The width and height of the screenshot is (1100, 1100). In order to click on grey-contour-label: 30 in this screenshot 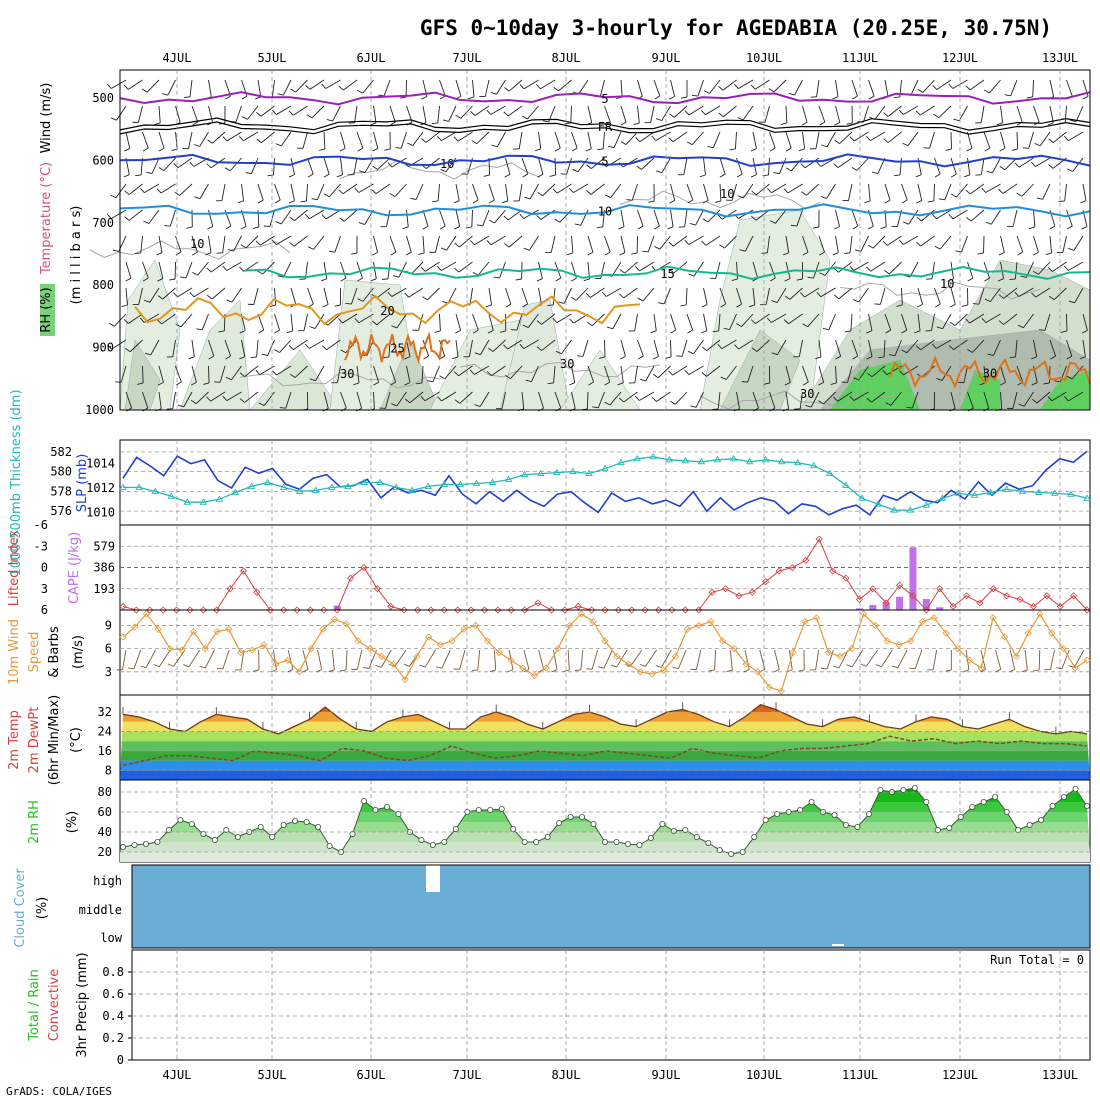, I will do `click(347, 374)`.